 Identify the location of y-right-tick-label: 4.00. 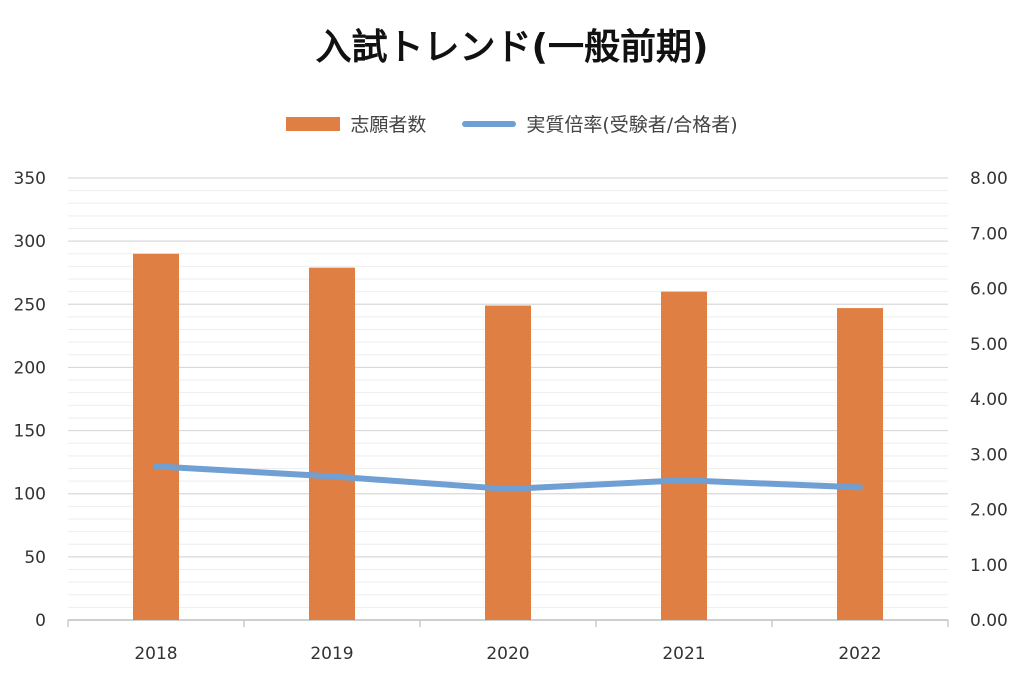
(989, 400).